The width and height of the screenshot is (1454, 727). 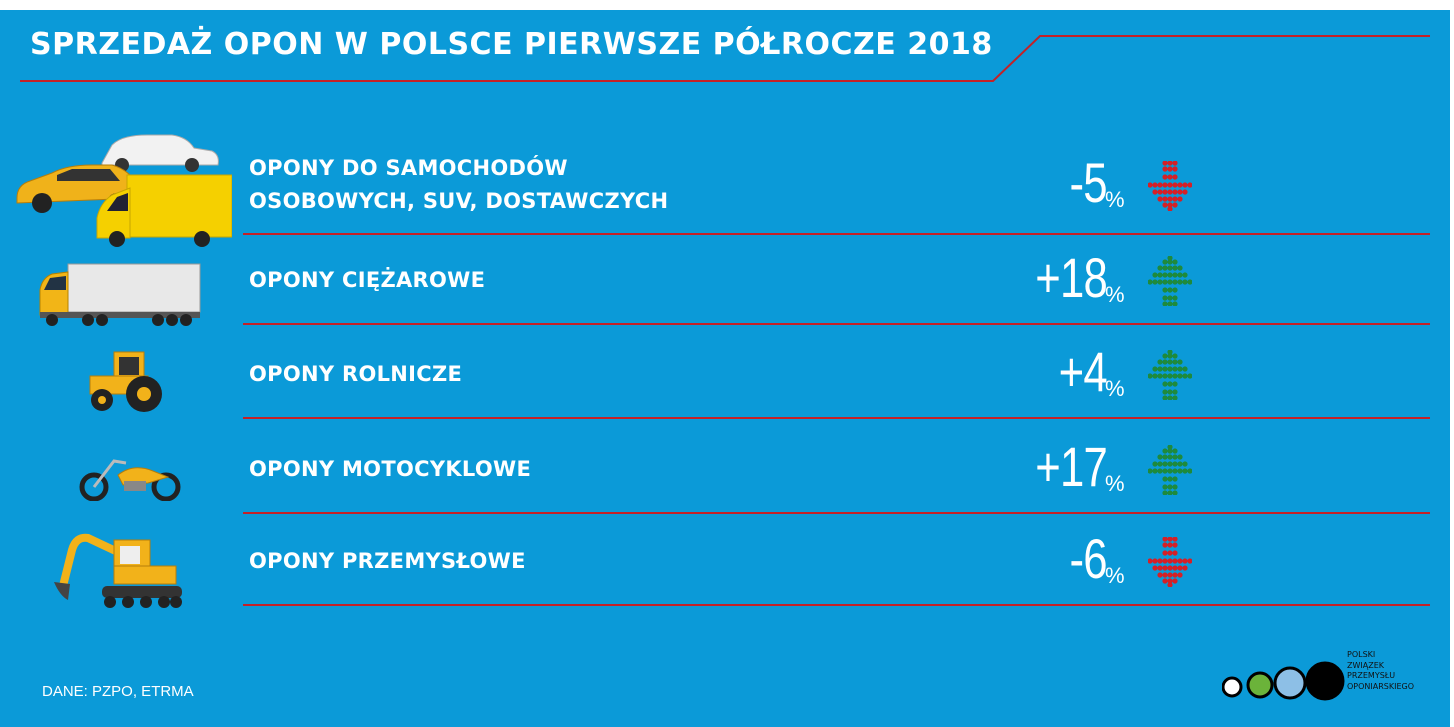 What do you see at coordinates (124, 383) in the screenshot?
I see `tractor-icon` at bounding box center [124, 383].